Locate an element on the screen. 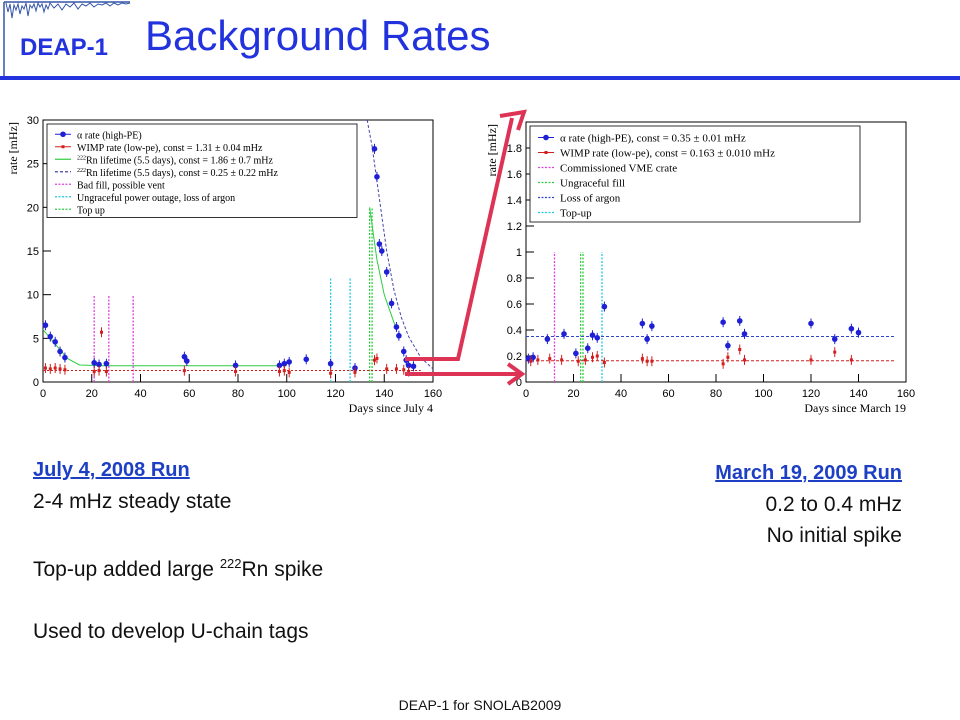  legend-entry-text: Ungraceful fill is located at coordinates (592, 184).